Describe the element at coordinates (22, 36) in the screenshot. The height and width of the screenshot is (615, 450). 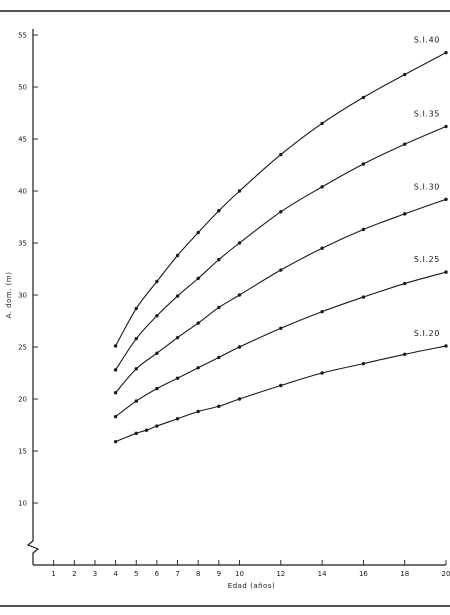
I see `y-tick-label: 55` at that location.